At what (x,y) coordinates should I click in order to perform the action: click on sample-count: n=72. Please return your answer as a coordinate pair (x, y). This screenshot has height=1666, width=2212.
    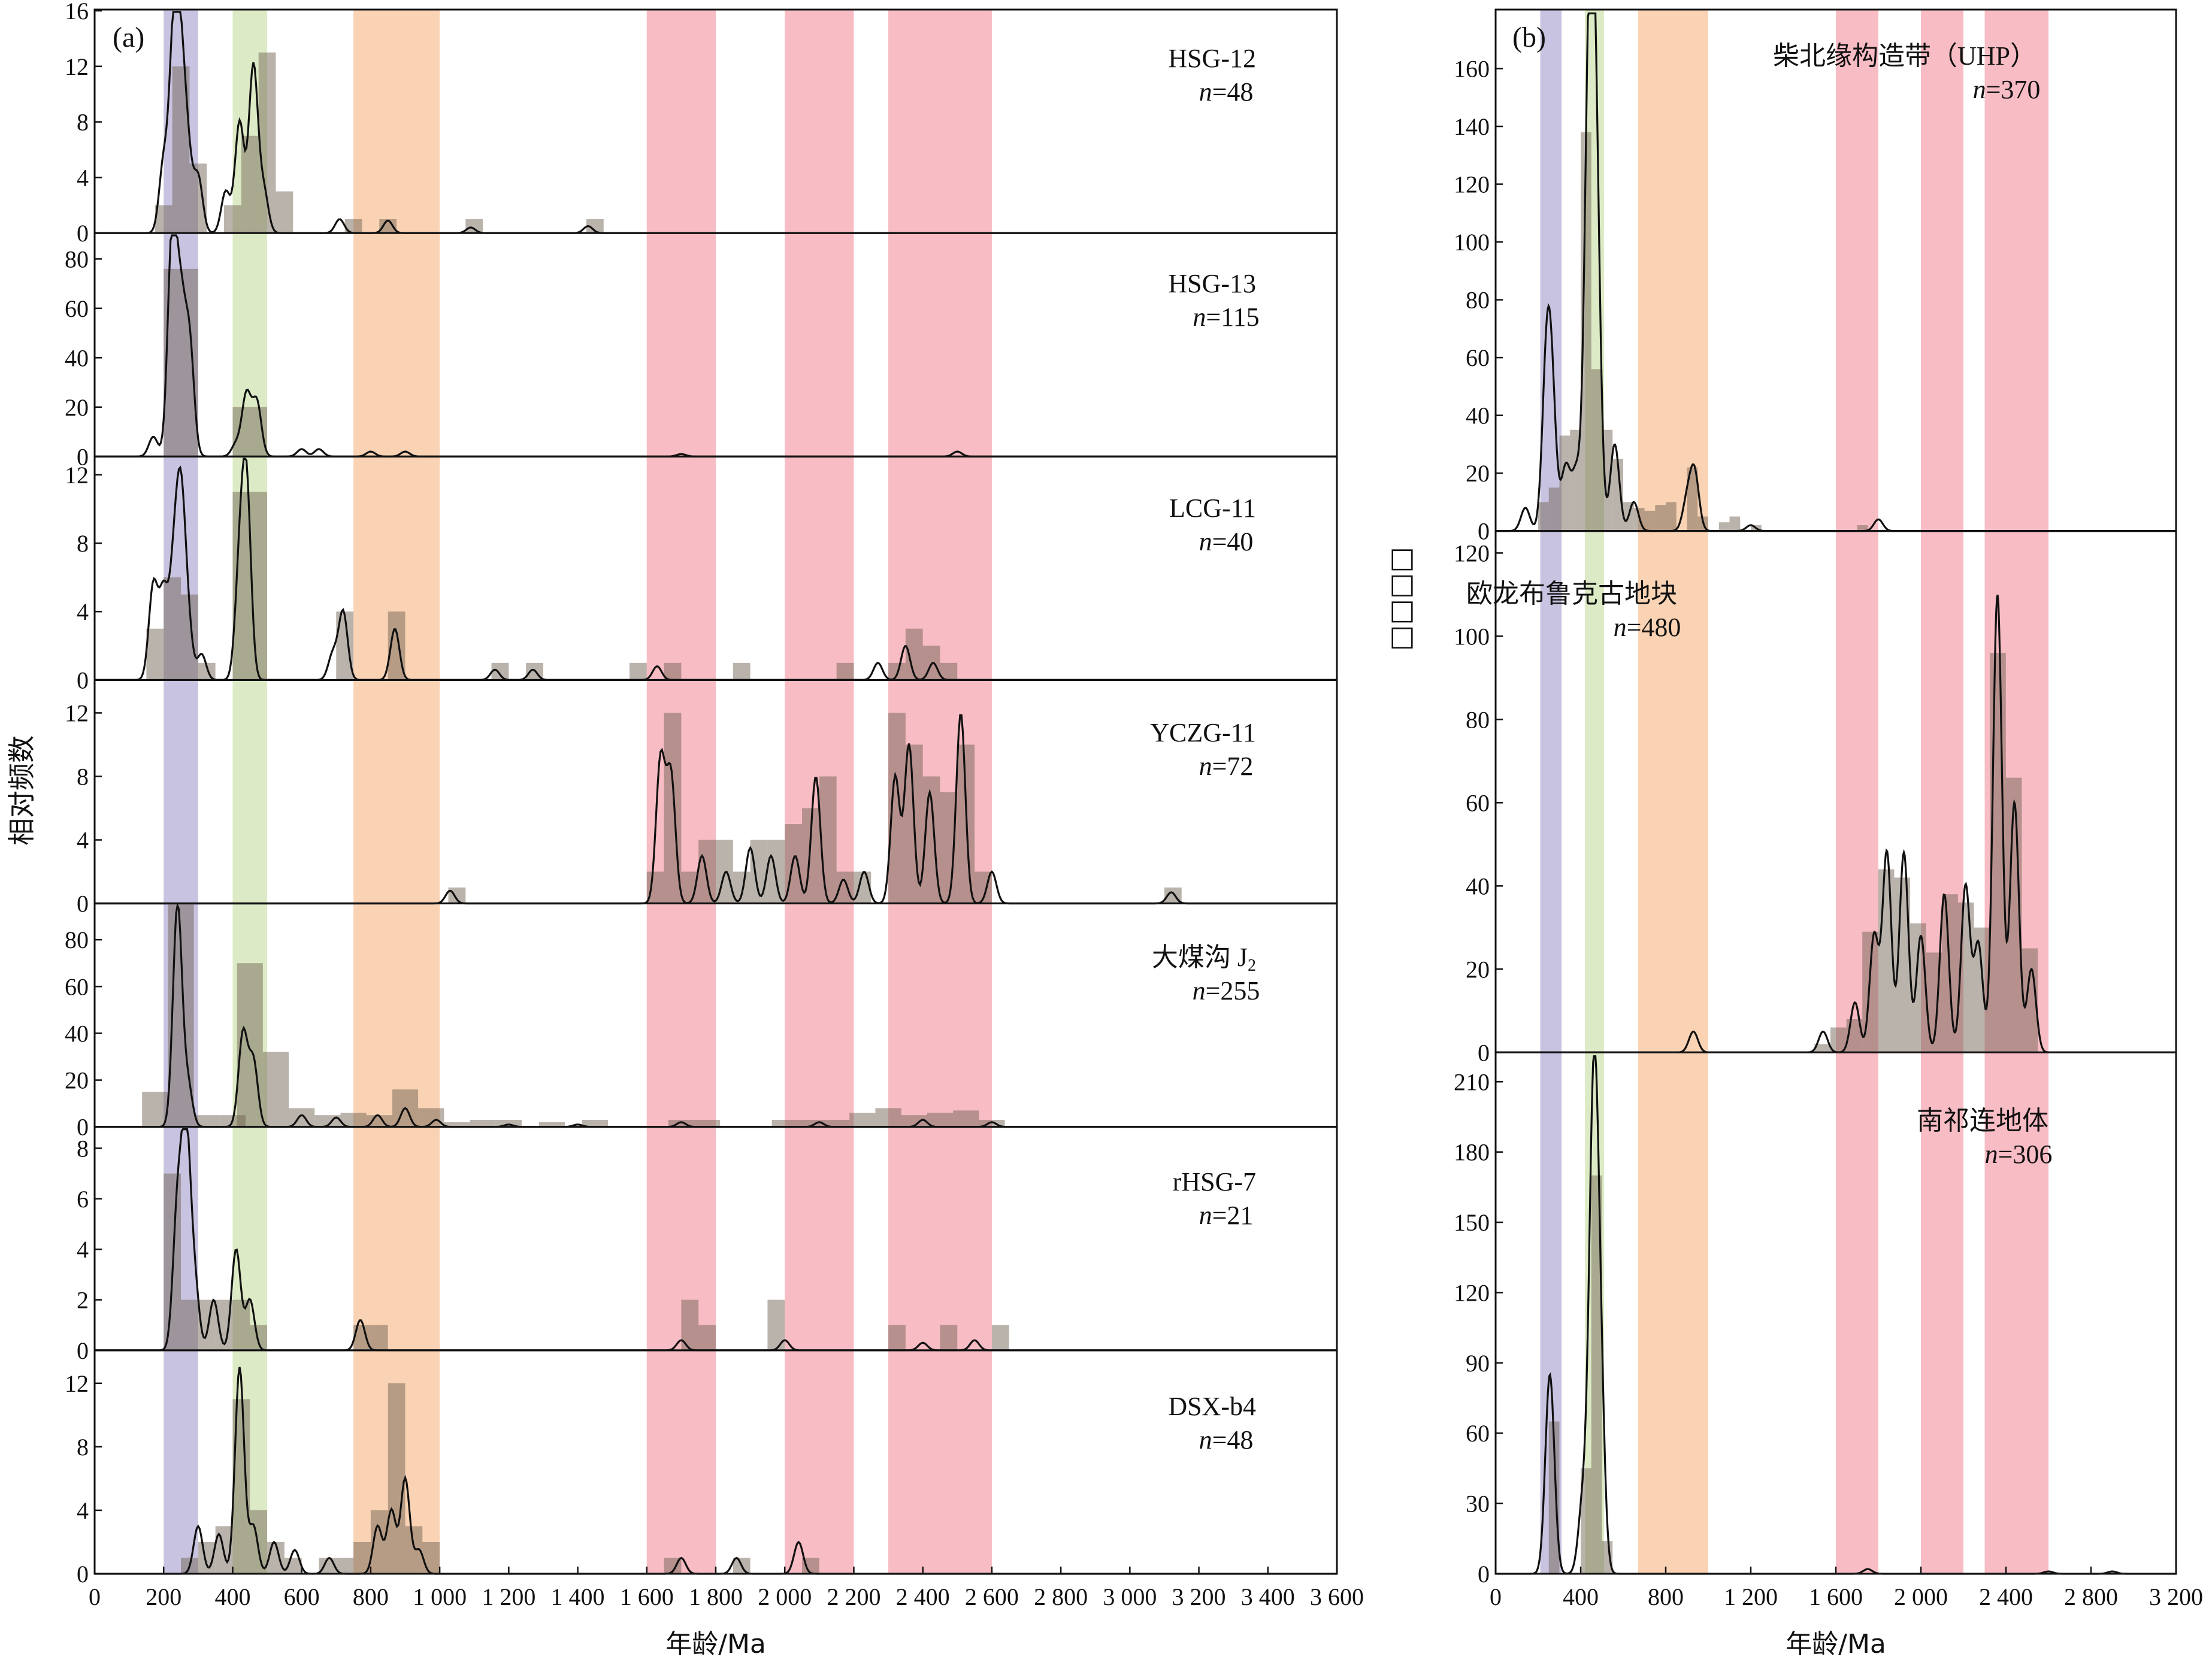
    Looking at the image, I should click on (1226, 766).